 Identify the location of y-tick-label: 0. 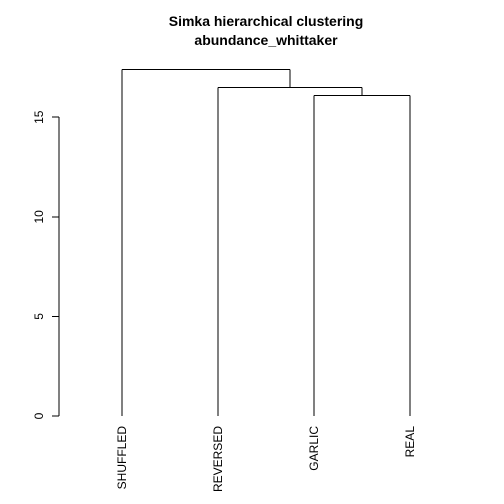
(39, 415).